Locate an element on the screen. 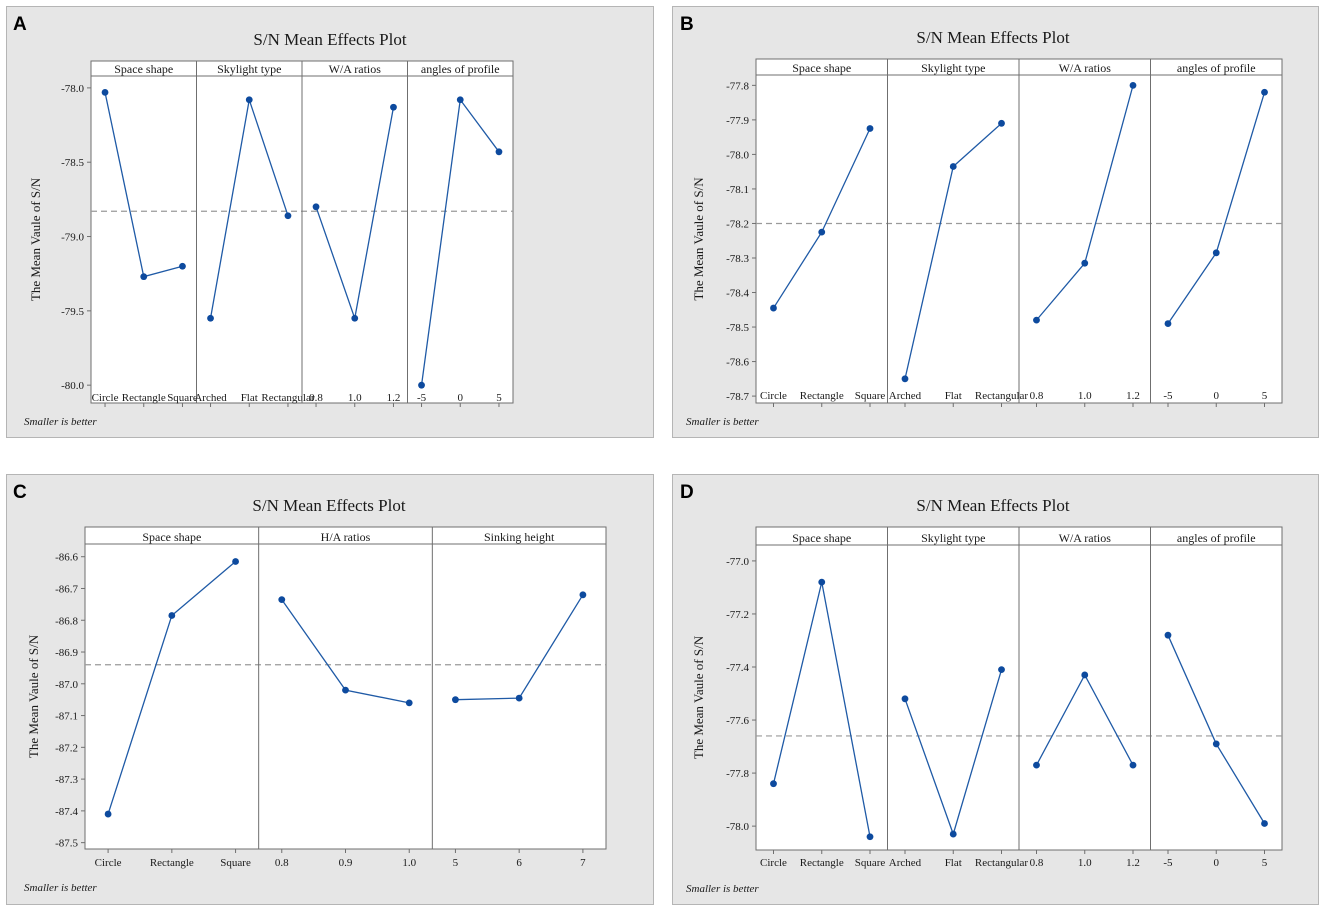  y-tick-label: -77.2 is located at coordinates (737, 615).